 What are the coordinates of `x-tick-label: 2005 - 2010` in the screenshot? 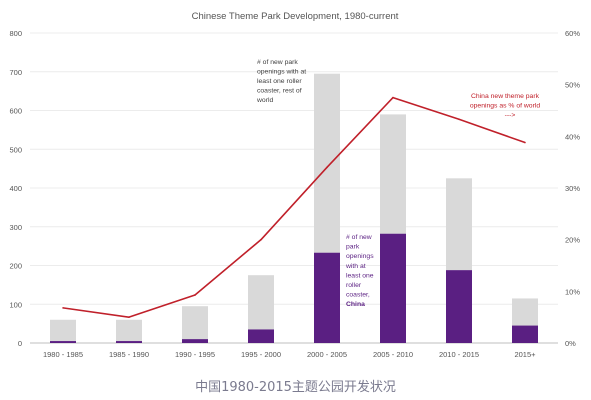 It's located at (393, 354).